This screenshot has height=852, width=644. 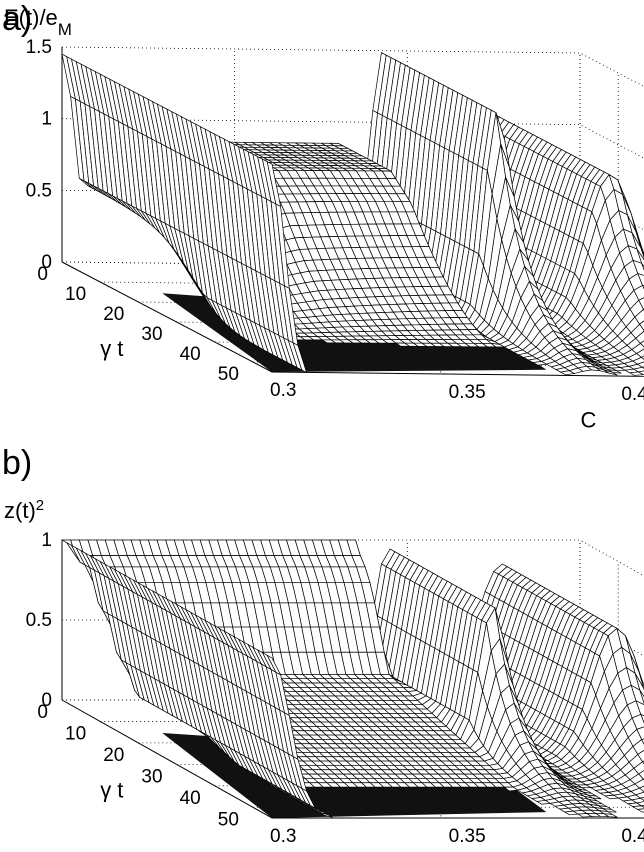 I want to click on c-axis-title: C, so click(x=588, y=419).